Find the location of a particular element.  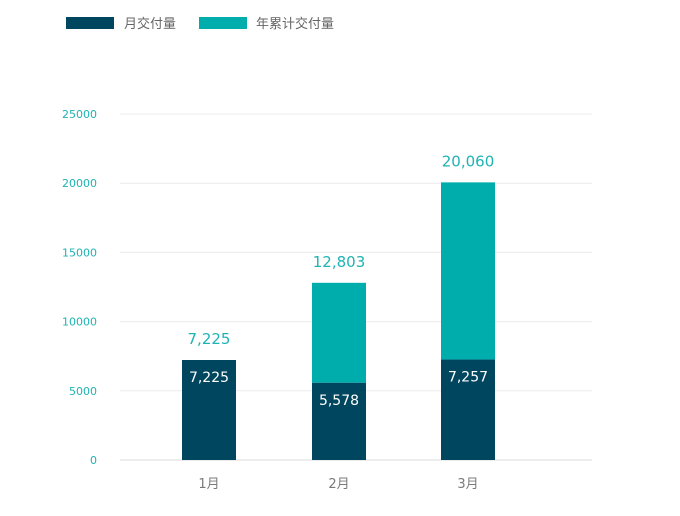

monthly-value-label: 7,257 is located at coordinates (468, 378).